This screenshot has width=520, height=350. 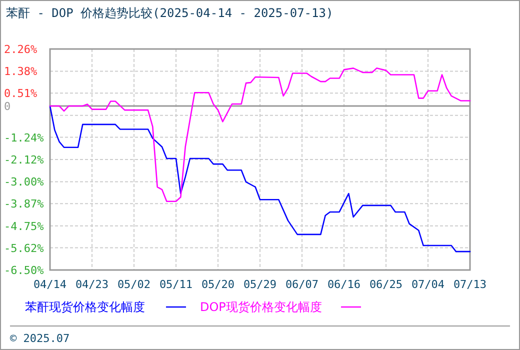 I want to click on y-tick-label: -5.62%, so click(x=24, y=248).